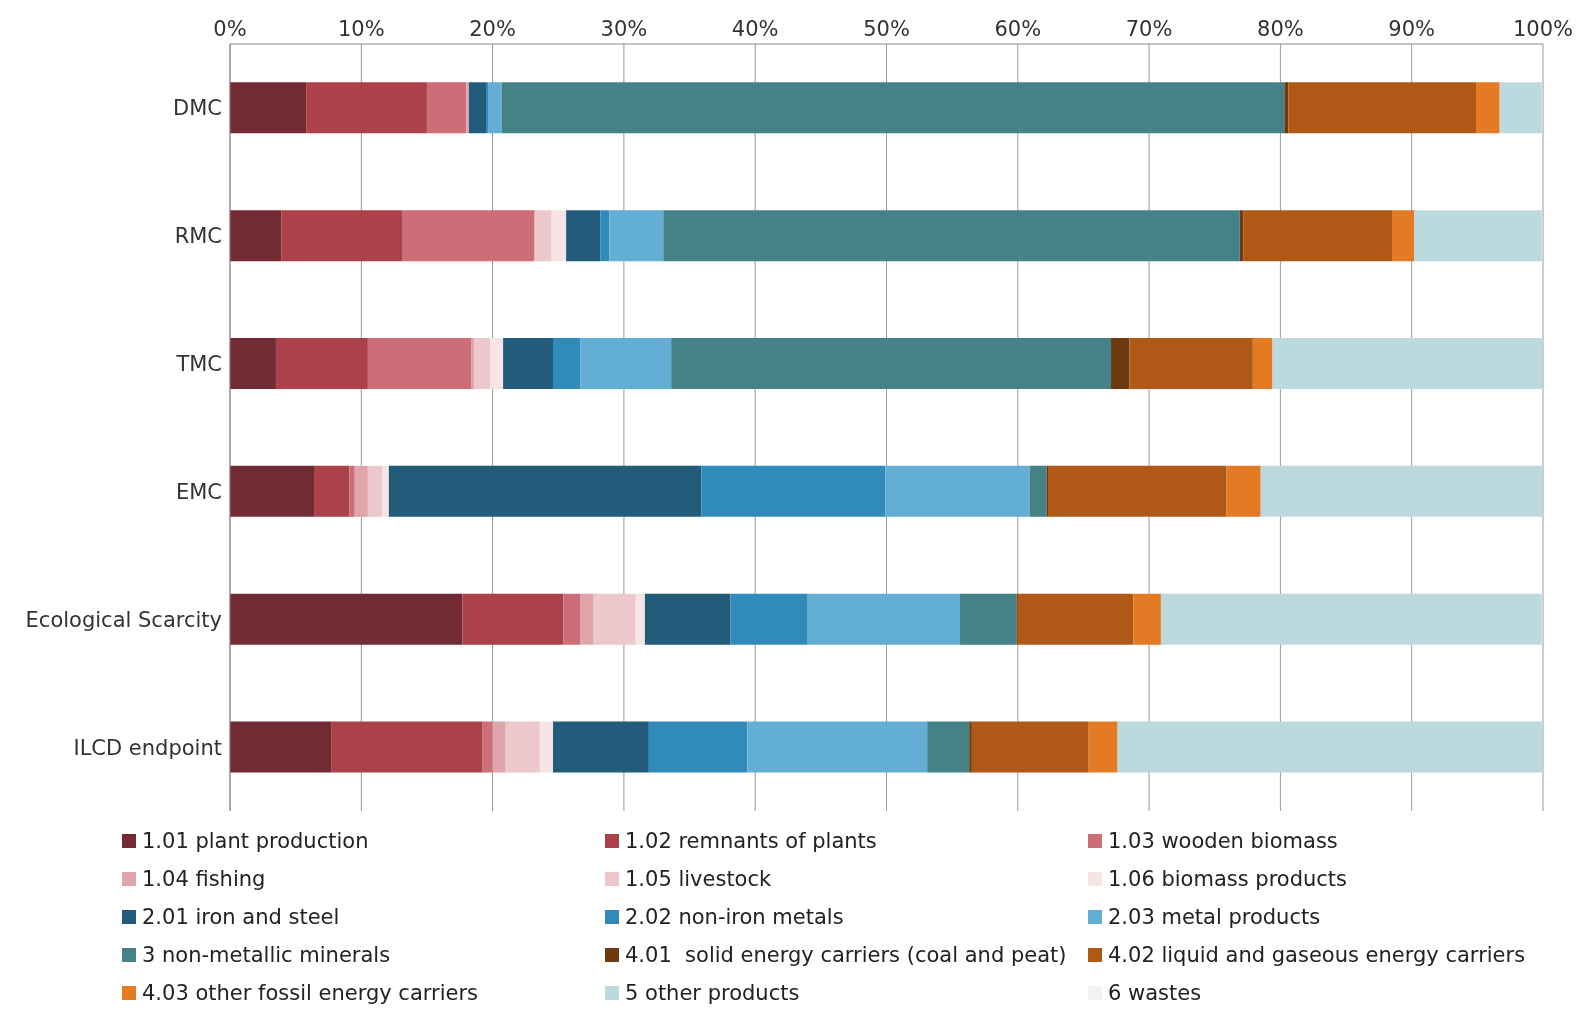 Image resolution: width=1591 pixels, height=1013 pixels. What do you see at coordinates (310, 993) in the screenshot?
I see `legend-label: 4.03 other fossil energy carriers` at bounding box center [310, 993].